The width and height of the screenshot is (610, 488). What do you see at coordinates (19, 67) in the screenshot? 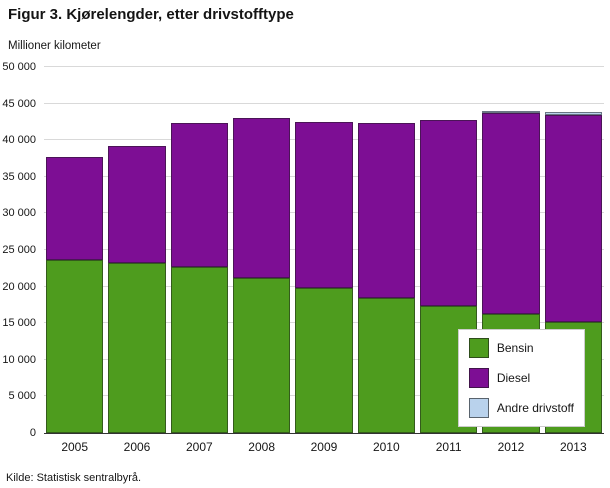
I see `y-tick-label: 50 000` at bounding box center [19, 67].